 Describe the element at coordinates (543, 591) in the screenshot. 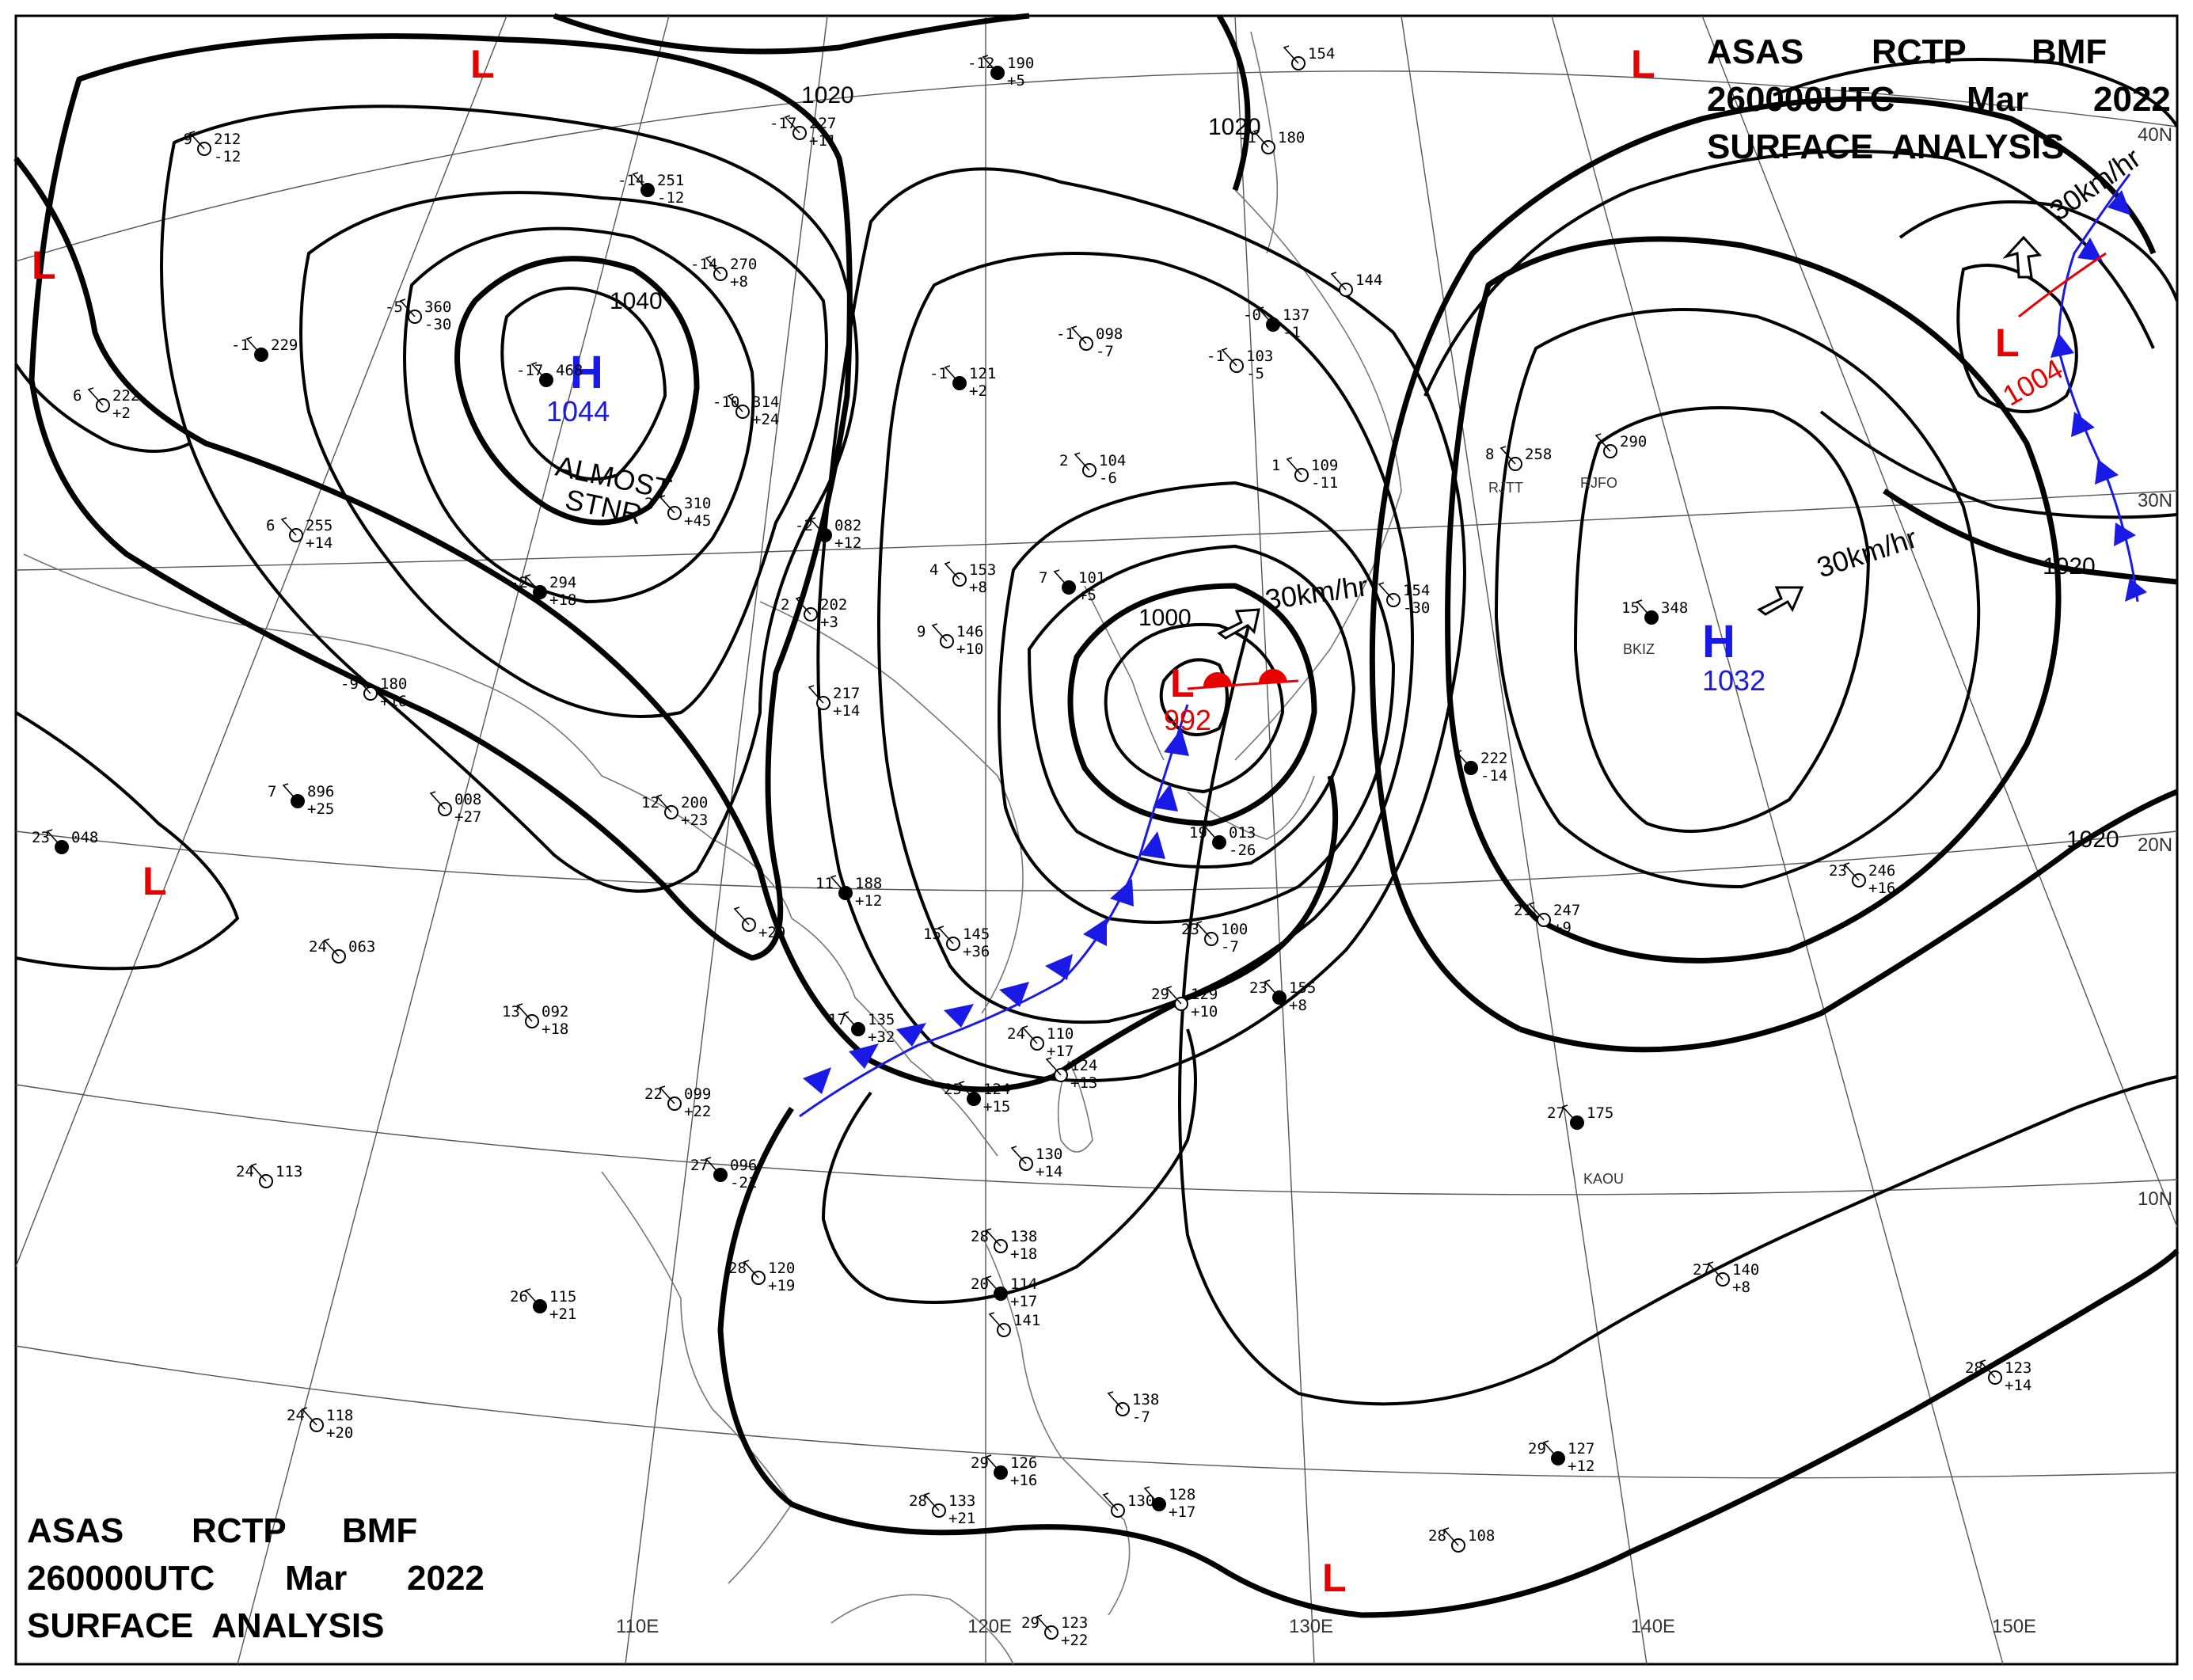

I see `station-plot: -2 294+18` at that location.